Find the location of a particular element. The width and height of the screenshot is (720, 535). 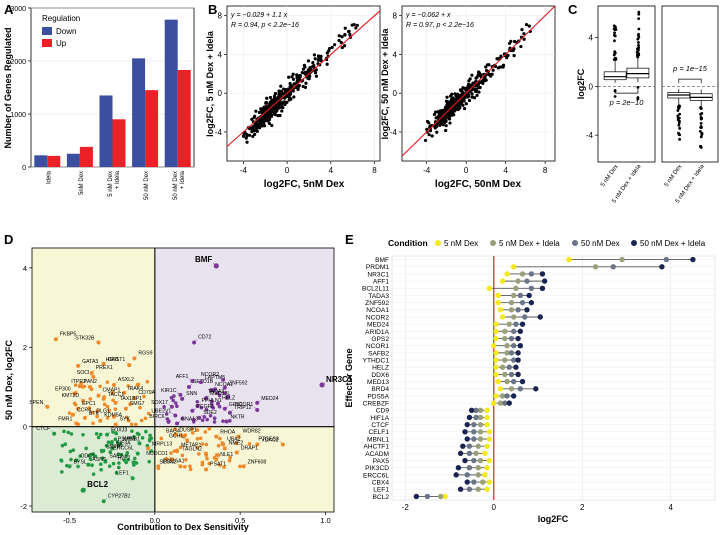

panel-e-dot-ahctf1-c2 is located at coordinates (478, 446).